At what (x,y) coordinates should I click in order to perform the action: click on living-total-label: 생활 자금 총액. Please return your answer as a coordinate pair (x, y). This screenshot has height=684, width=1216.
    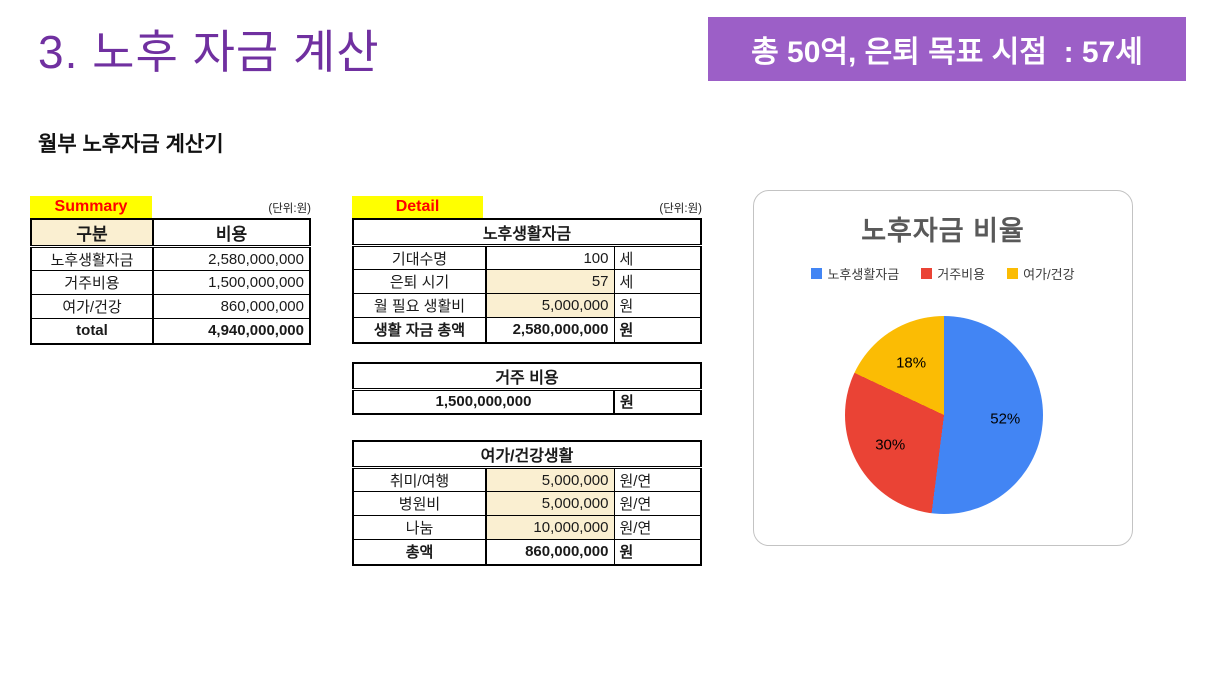
    Looking at the image, I should click on (419, 330).